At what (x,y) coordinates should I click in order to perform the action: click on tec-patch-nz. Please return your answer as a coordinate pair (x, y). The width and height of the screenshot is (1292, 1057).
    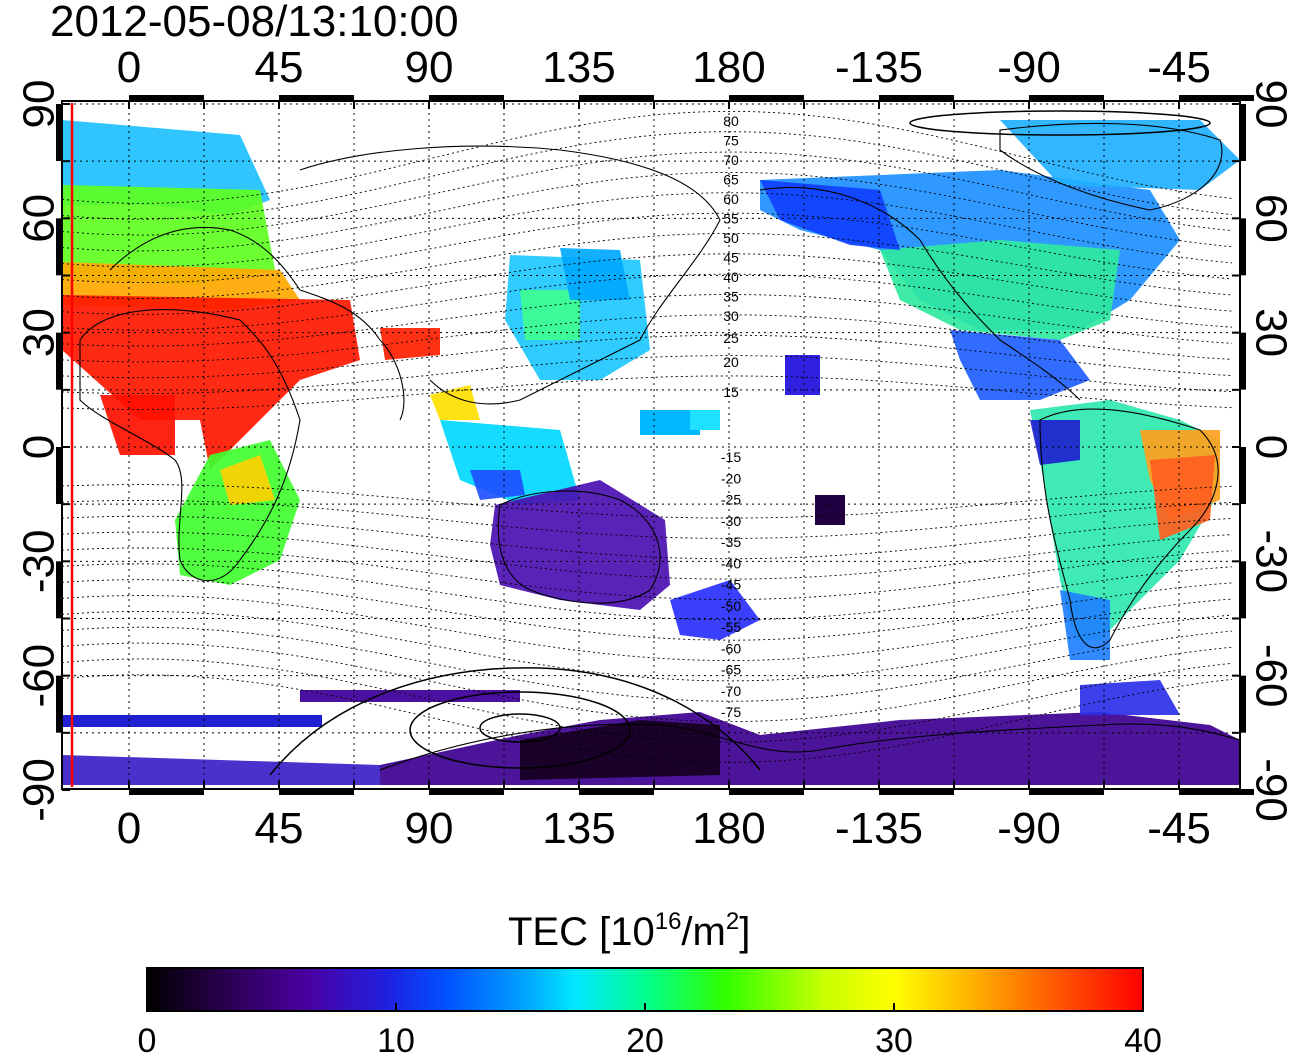
    Looking at the image, I should click on (715, 610).